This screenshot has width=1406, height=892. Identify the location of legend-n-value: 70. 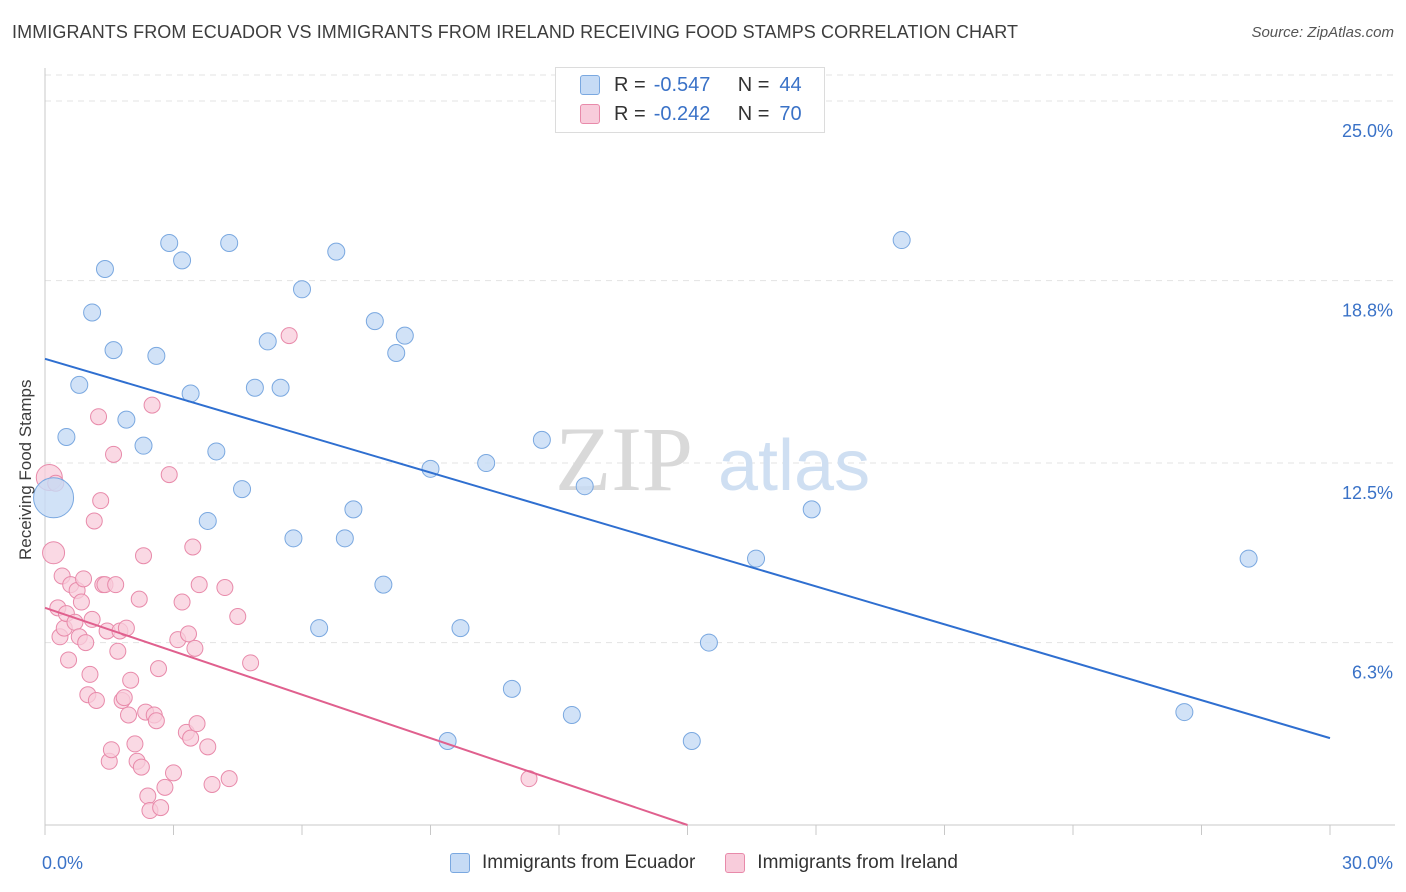
(790, 113).